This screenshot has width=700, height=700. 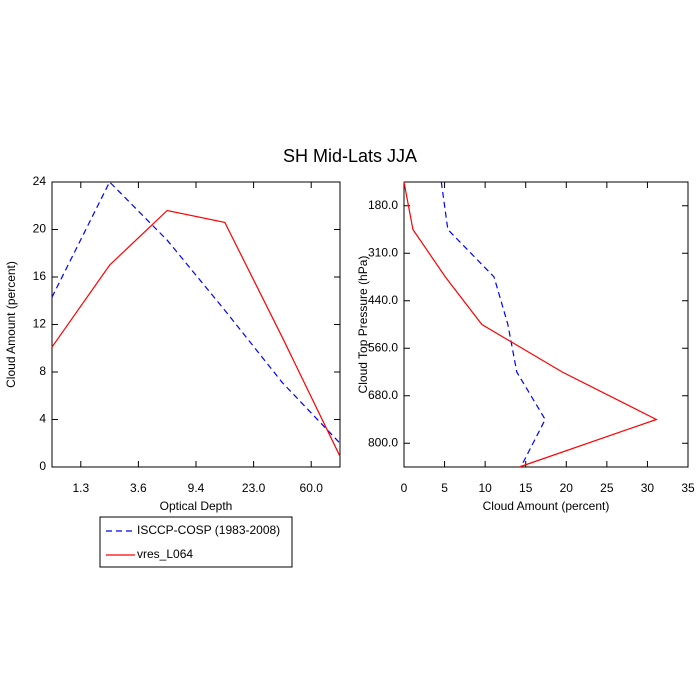 What do you see at coordinates (383, 347) in the screenshot?
I see `y-tick-label: 560.0` at bounding box center [383, 347].